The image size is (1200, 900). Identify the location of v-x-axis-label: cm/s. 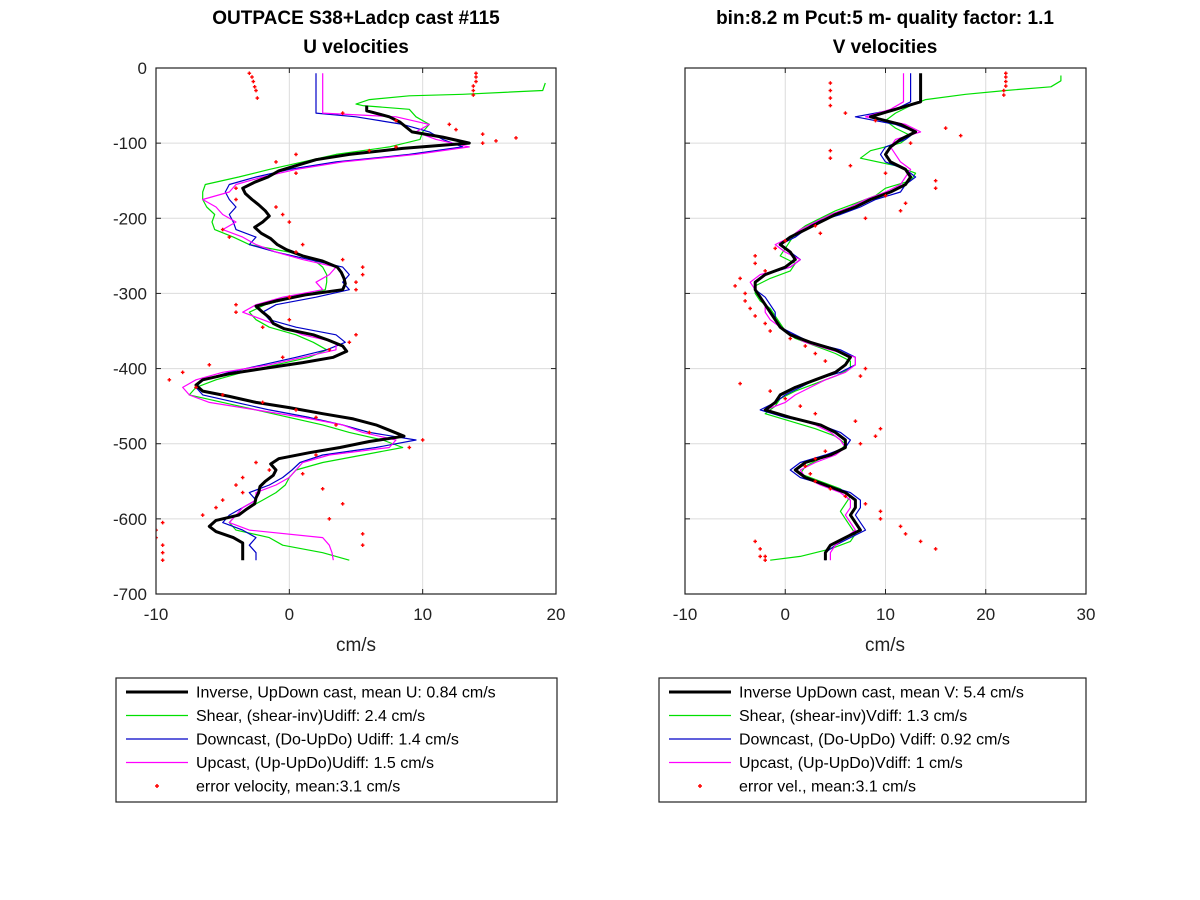
(885, 645).